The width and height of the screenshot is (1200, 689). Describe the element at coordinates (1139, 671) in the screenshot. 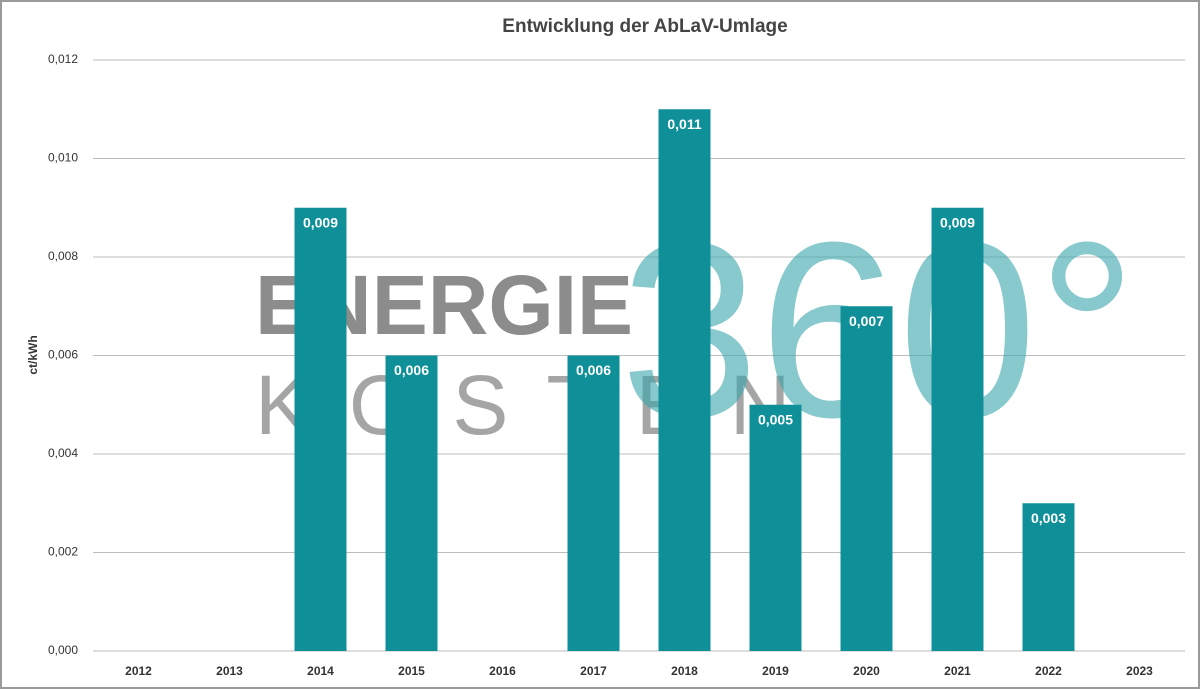

I see `x-tick-label: 2023` at that location.